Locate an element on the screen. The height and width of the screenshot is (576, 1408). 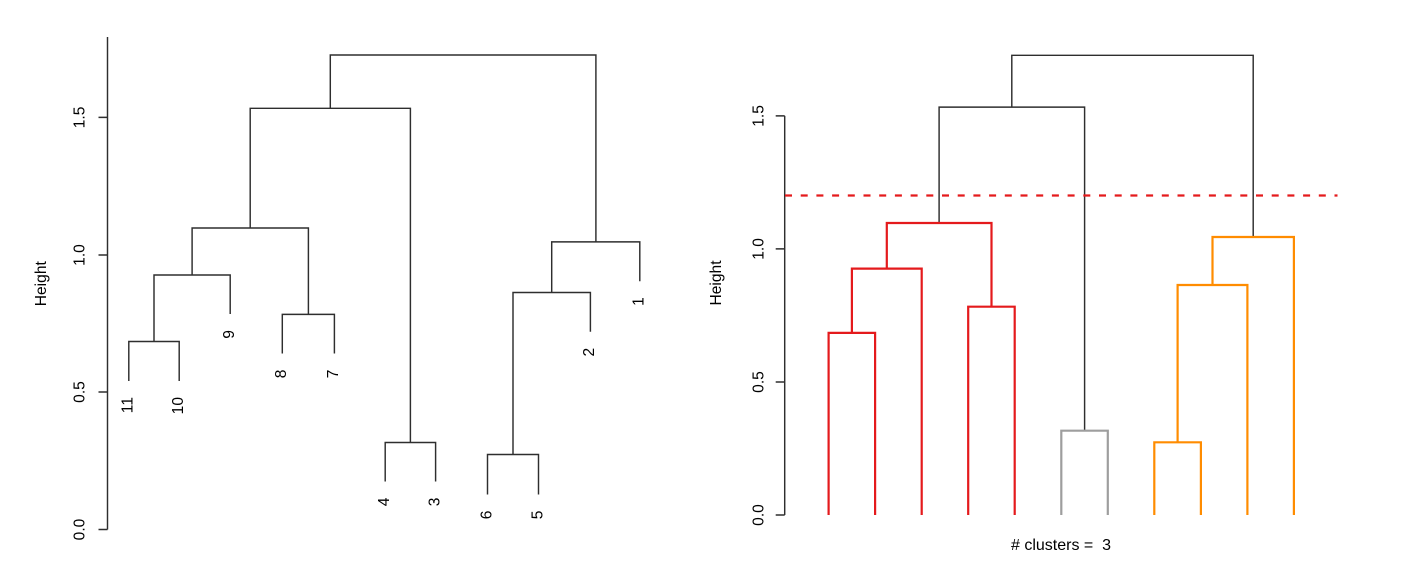
svg-text: 2 is located at coordinates (589, 352).